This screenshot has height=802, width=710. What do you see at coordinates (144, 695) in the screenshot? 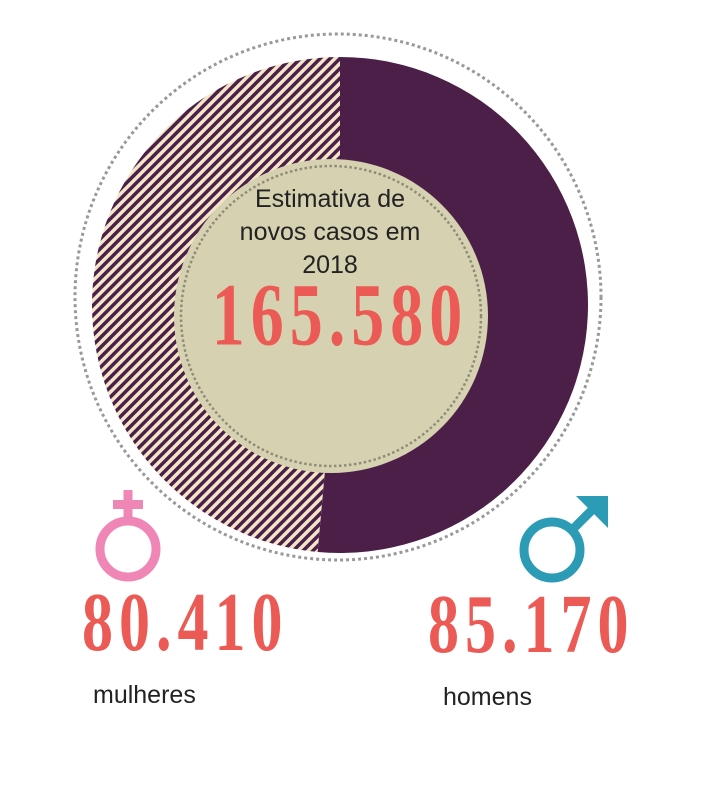
I see `women-label: mulheres` at bounding box center [144, 695].